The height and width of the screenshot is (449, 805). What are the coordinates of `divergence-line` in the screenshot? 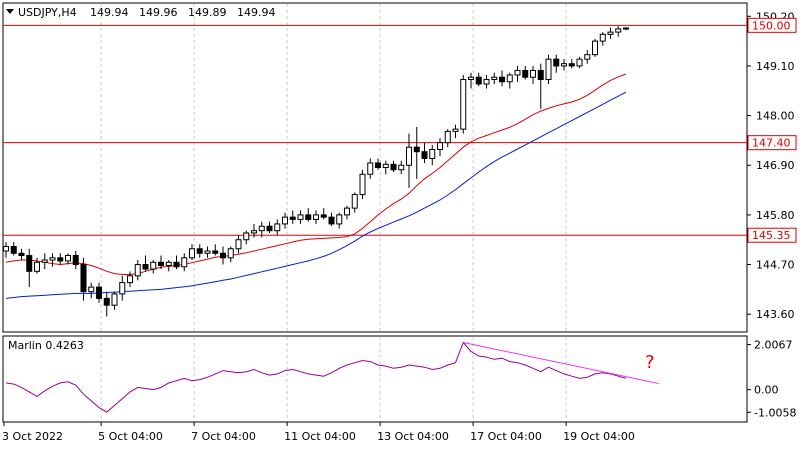 It's located at (561, 363).